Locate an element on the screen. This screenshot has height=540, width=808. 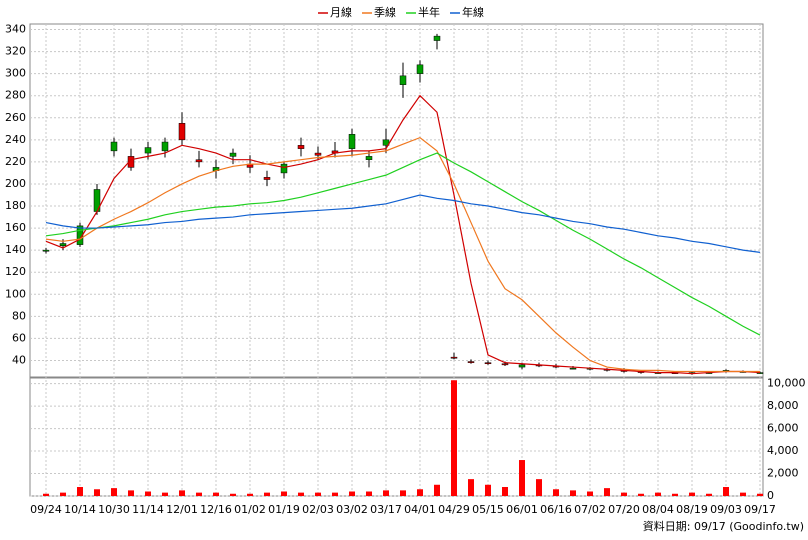
footer: 資料日期: 09/17 (Goodinfo.tw) is located at coordinates (723, 526).